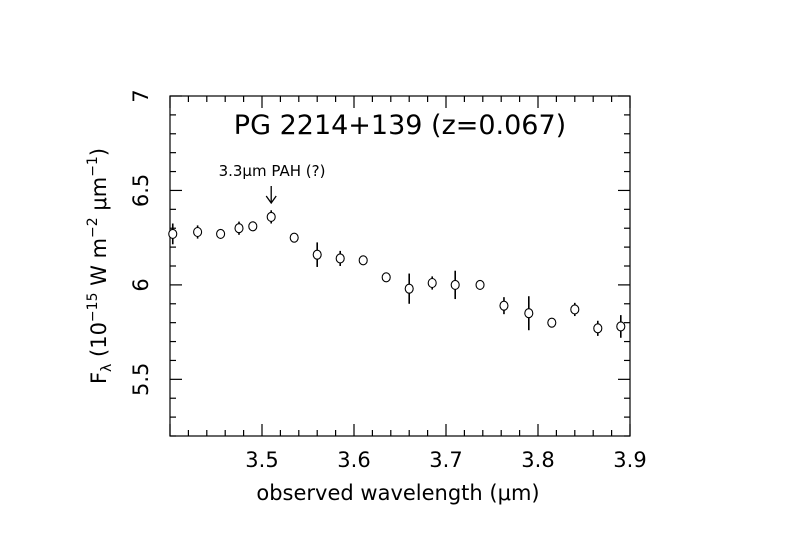 This screenshot has width=800, height=533. Describe the element at coordinates (93, 166) in the screenshot. I see `y-label-exp3: −1` at that location.